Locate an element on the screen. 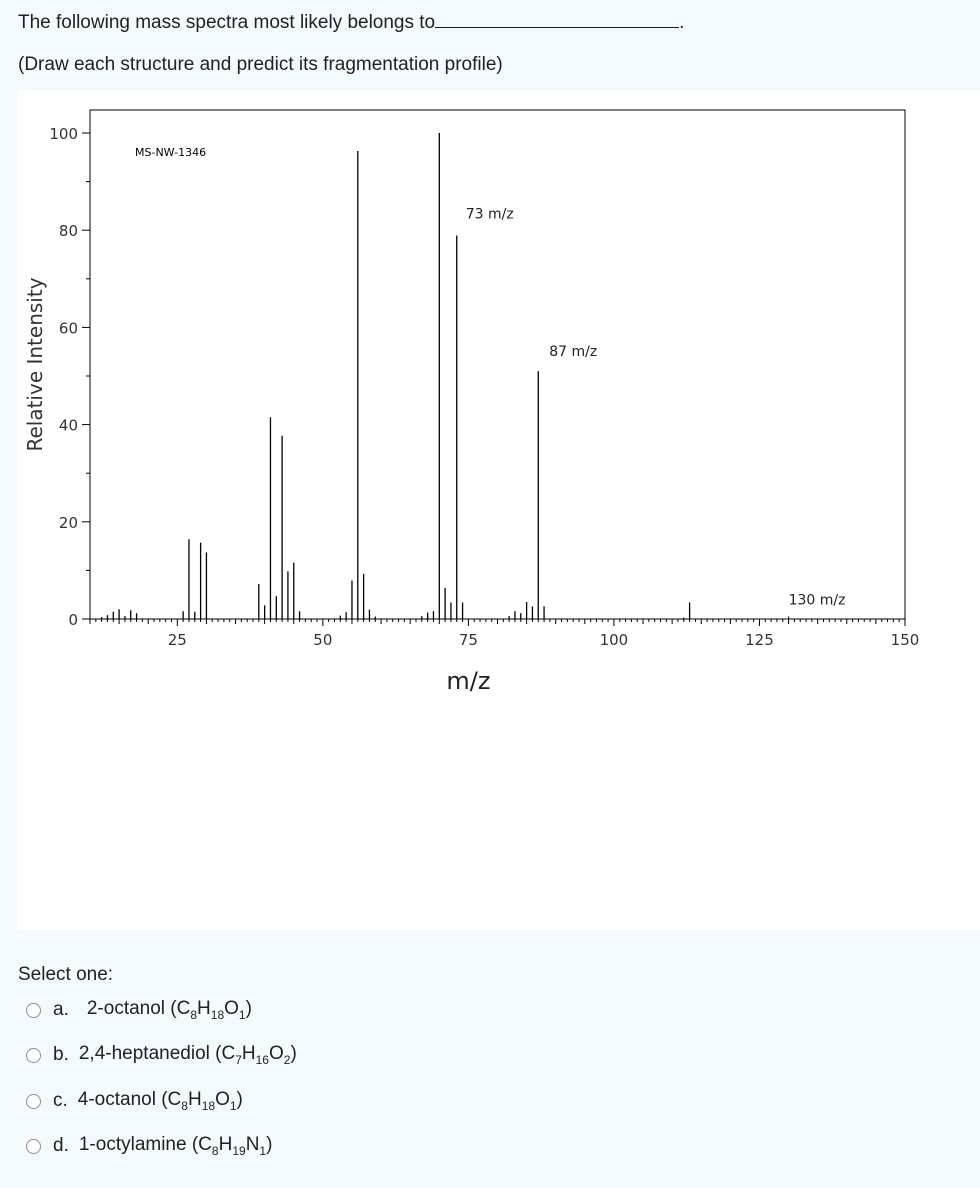 The width and height of the screenshot is (980, 1188). option-d-radio is located at coordinates (33, 1146).